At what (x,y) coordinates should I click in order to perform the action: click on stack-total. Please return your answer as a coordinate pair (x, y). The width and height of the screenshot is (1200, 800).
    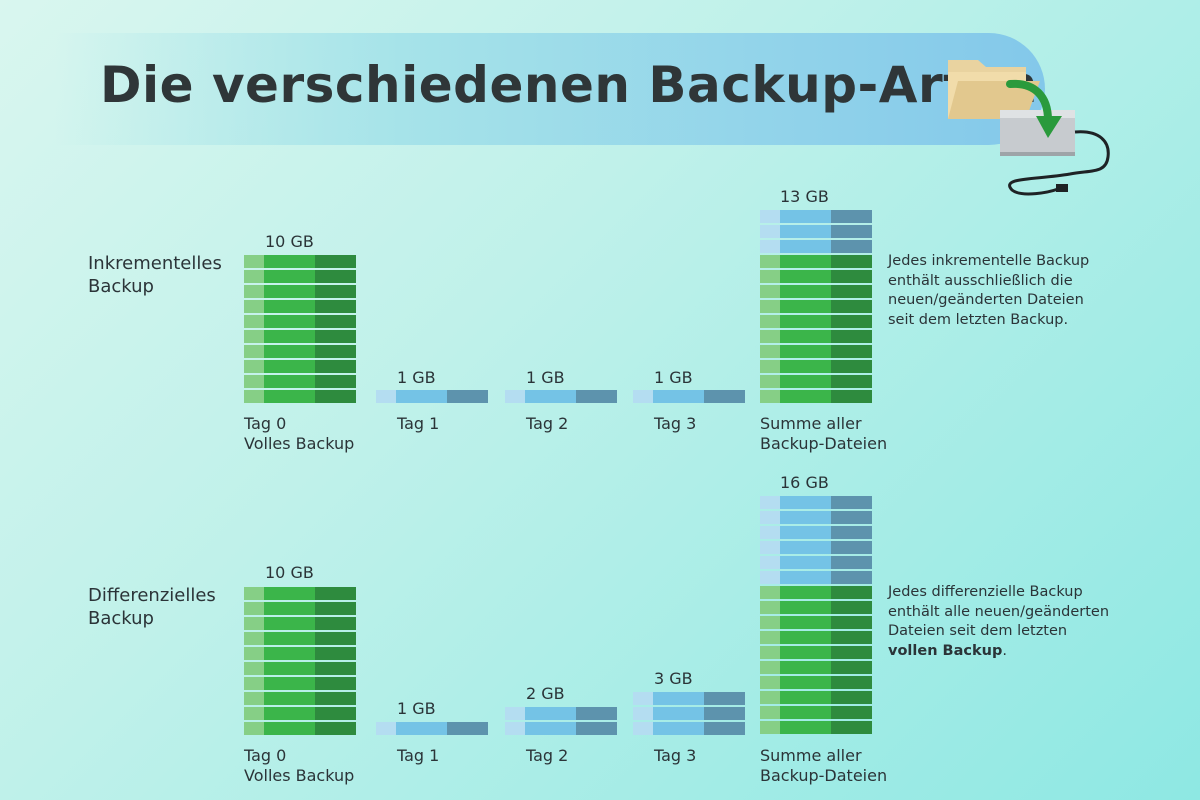
    Looking at the image, I should click on (816, 307).